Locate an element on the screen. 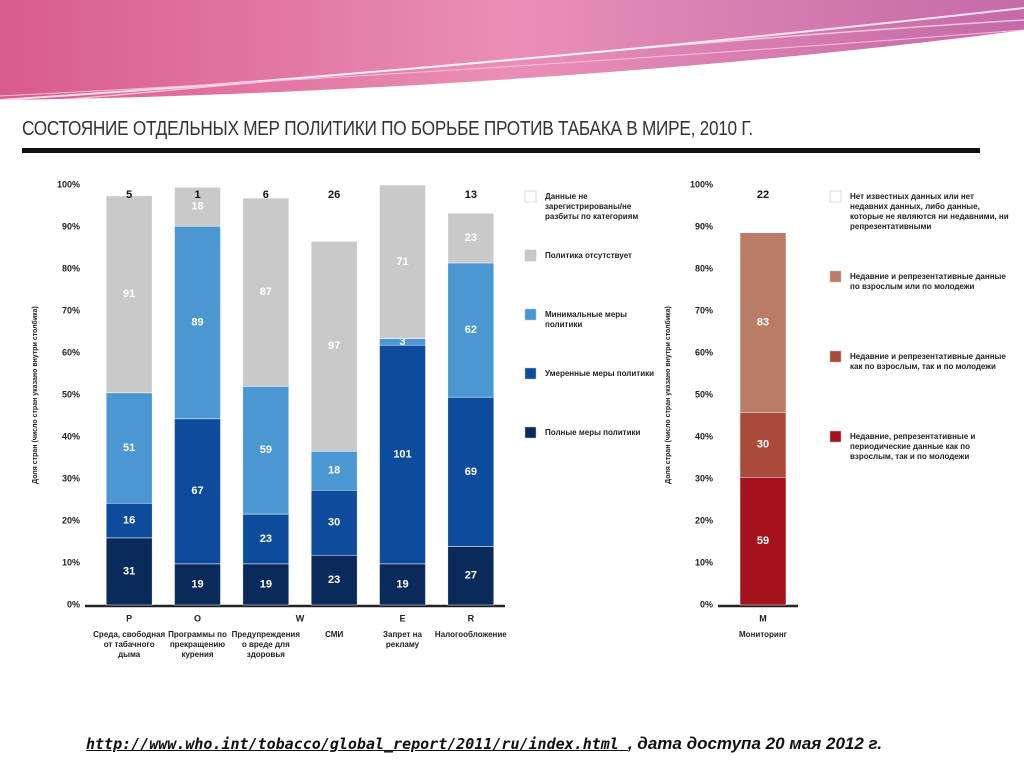 This screenshot has width=1024, height=768. legend-label: Политика отсутствует is located at coordinates (588, 255).